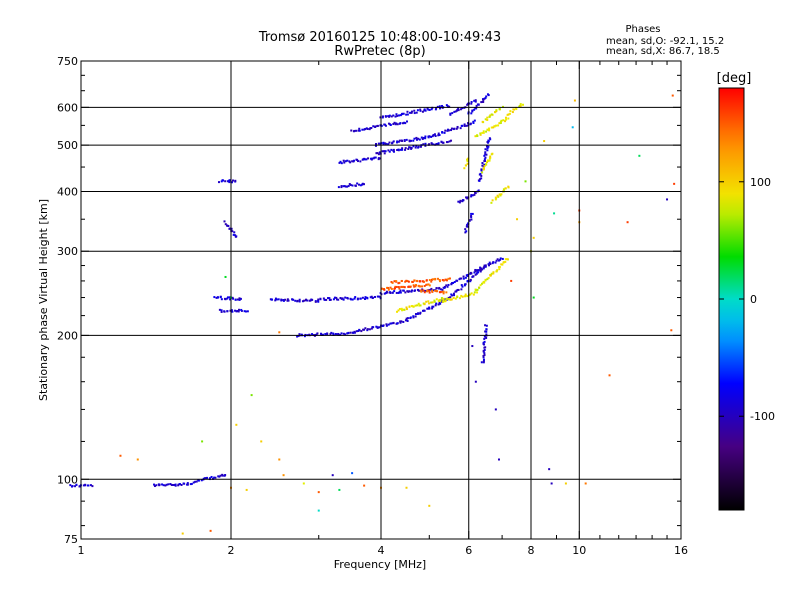 The height and width of the screenshot is (600, 800). What do you see at coordinates (231, 550) in the screenshot?
I see `x-tick-label: 2` at bounding box center [231, 550].